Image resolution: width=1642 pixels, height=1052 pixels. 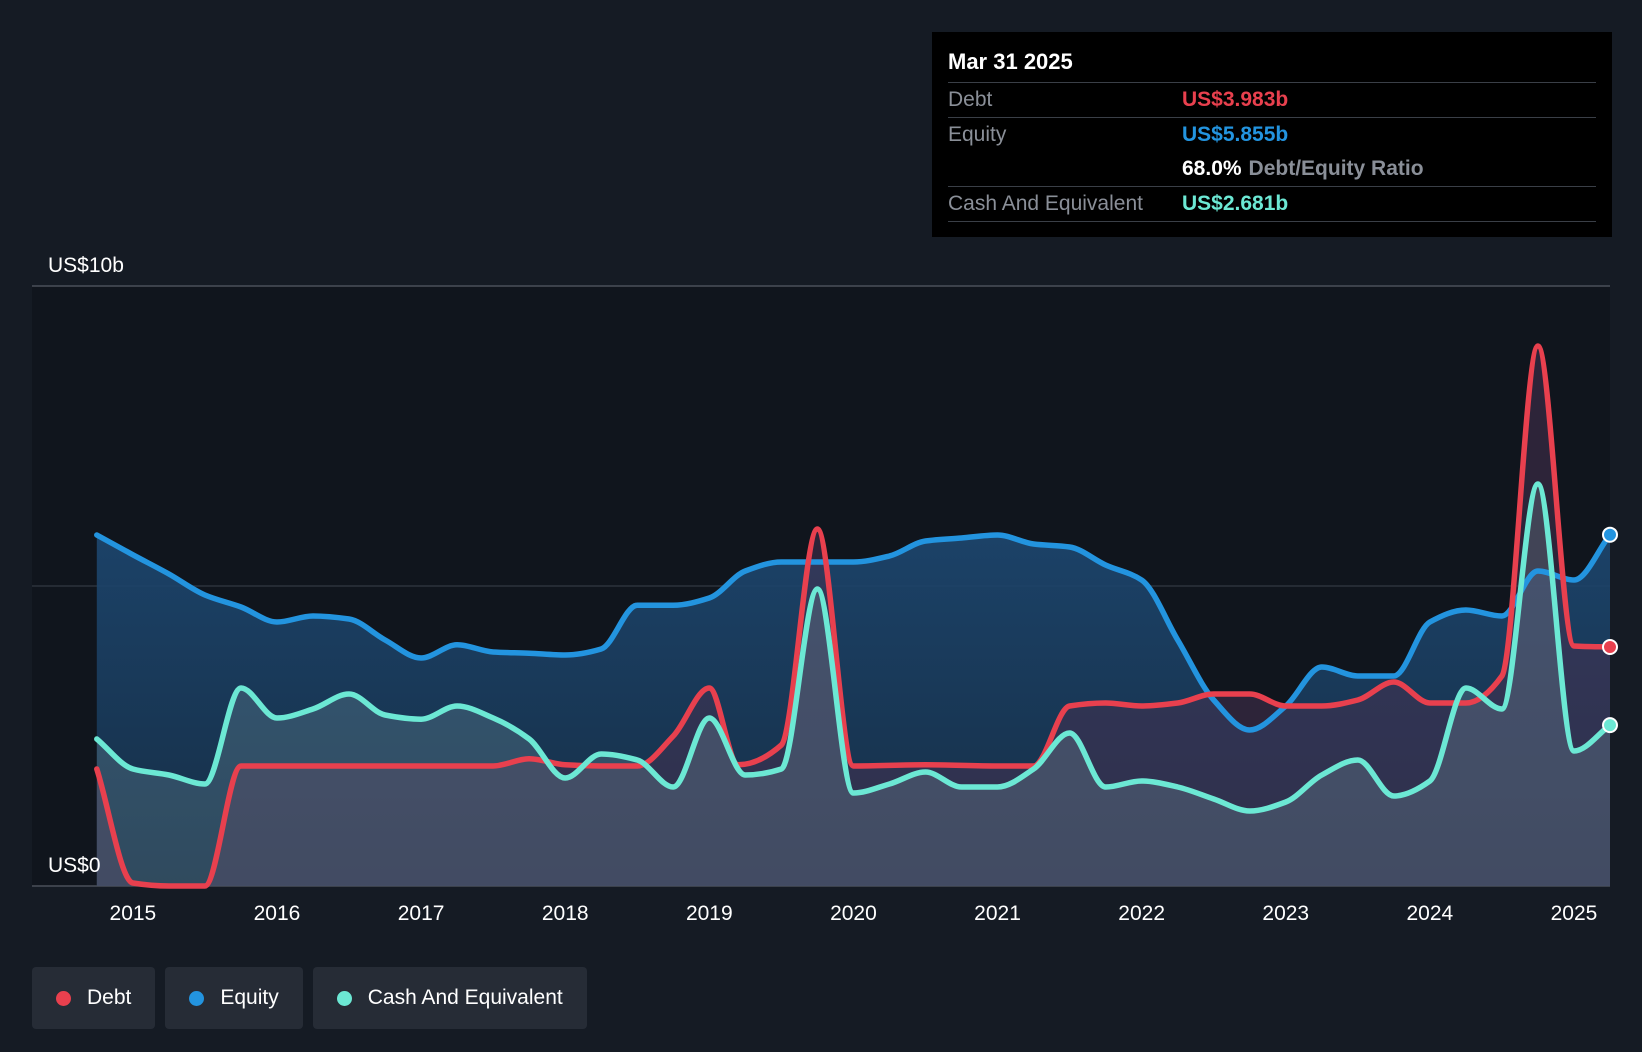 What do you see at coordinates (1235, 203) in the screenshot?
I see `tooltip-cash-value: US$2.681b` at bounding box center [1235, 203].